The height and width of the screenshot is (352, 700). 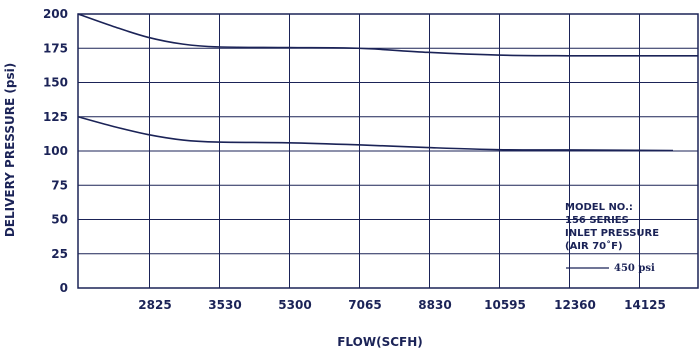 I want to click on x-tick-label: 5300, so click(x=294, y=305).